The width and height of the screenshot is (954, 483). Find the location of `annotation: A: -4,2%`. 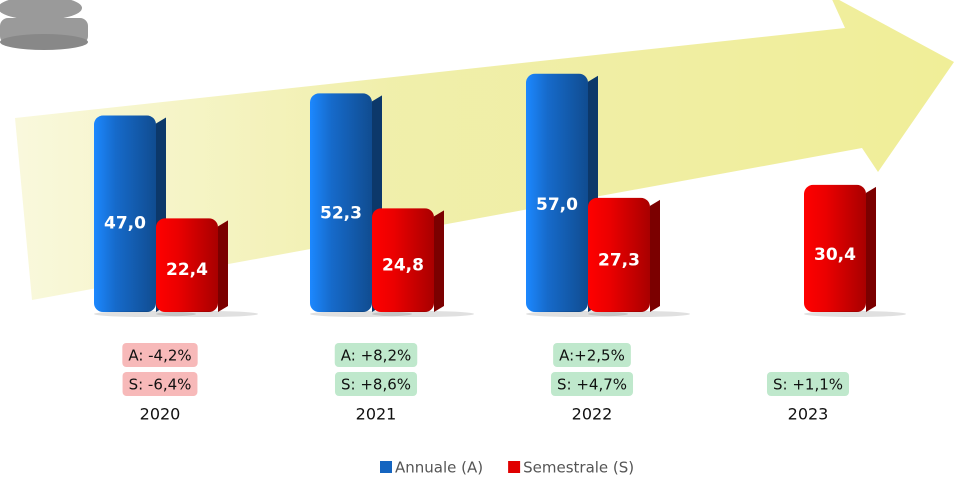

annotation: A: -4,2% is located at coordinates (159, 356).